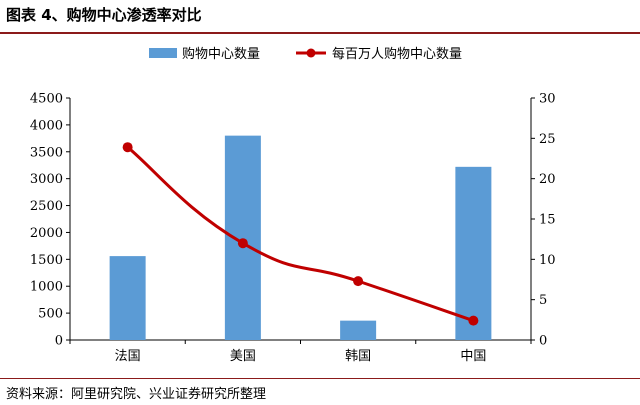 The width and height of the screenshot is (640, 405). Describe the element at coordinates (397, 54) in the screenshot. I see `legend-line-label: 每百万人购物中心数量` at that location.